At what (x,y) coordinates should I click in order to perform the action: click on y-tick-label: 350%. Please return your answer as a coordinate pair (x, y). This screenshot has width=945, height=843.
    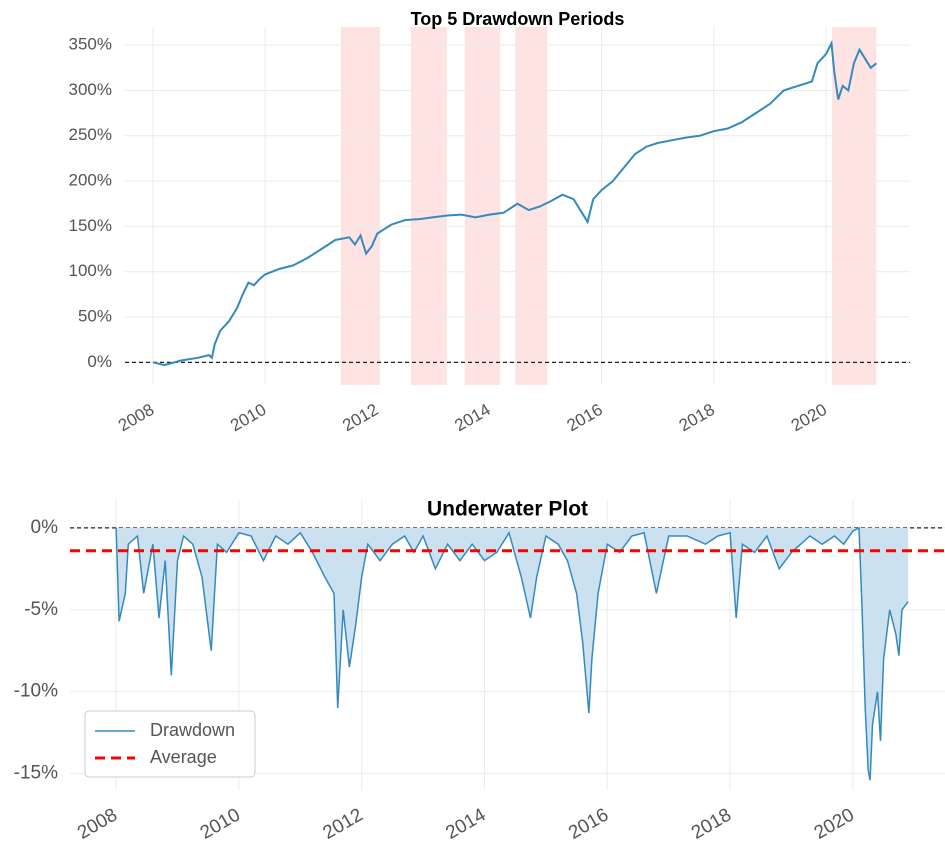
    Looking at the image, I should click on (90, 44).